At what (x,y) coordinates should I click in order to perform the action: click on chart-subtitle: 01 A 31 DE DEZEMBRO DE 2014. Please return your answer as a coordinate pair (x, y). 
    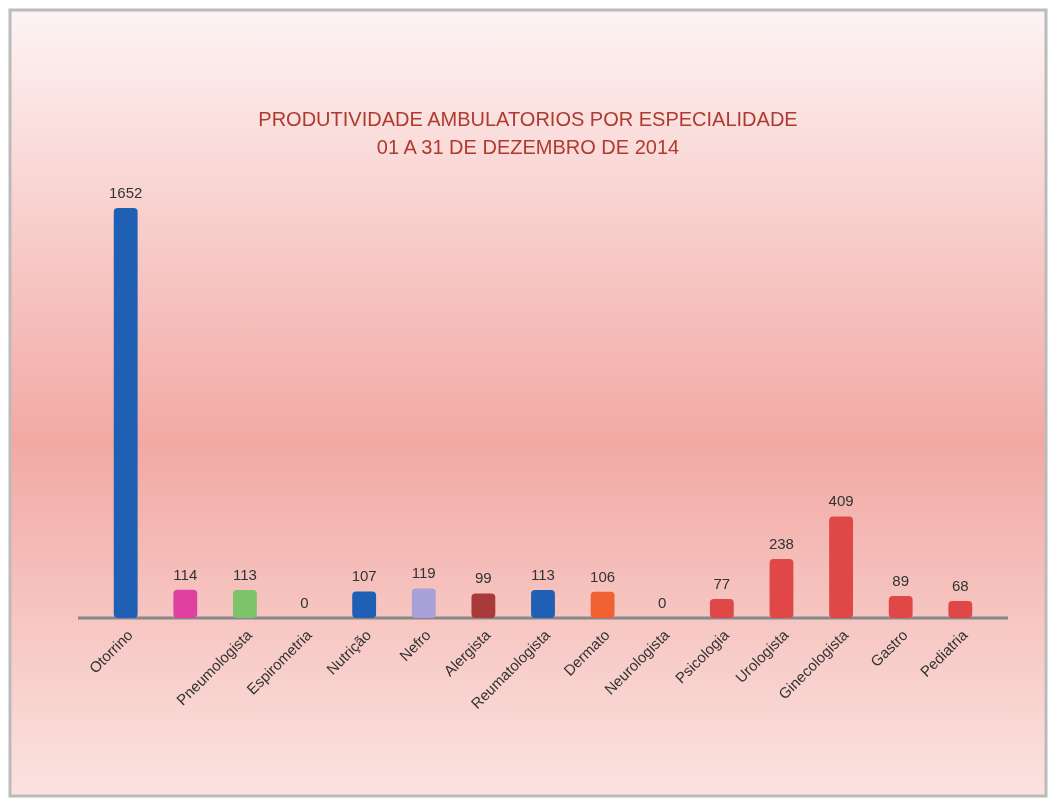
    Looking at the image, I should click on (528, 147).